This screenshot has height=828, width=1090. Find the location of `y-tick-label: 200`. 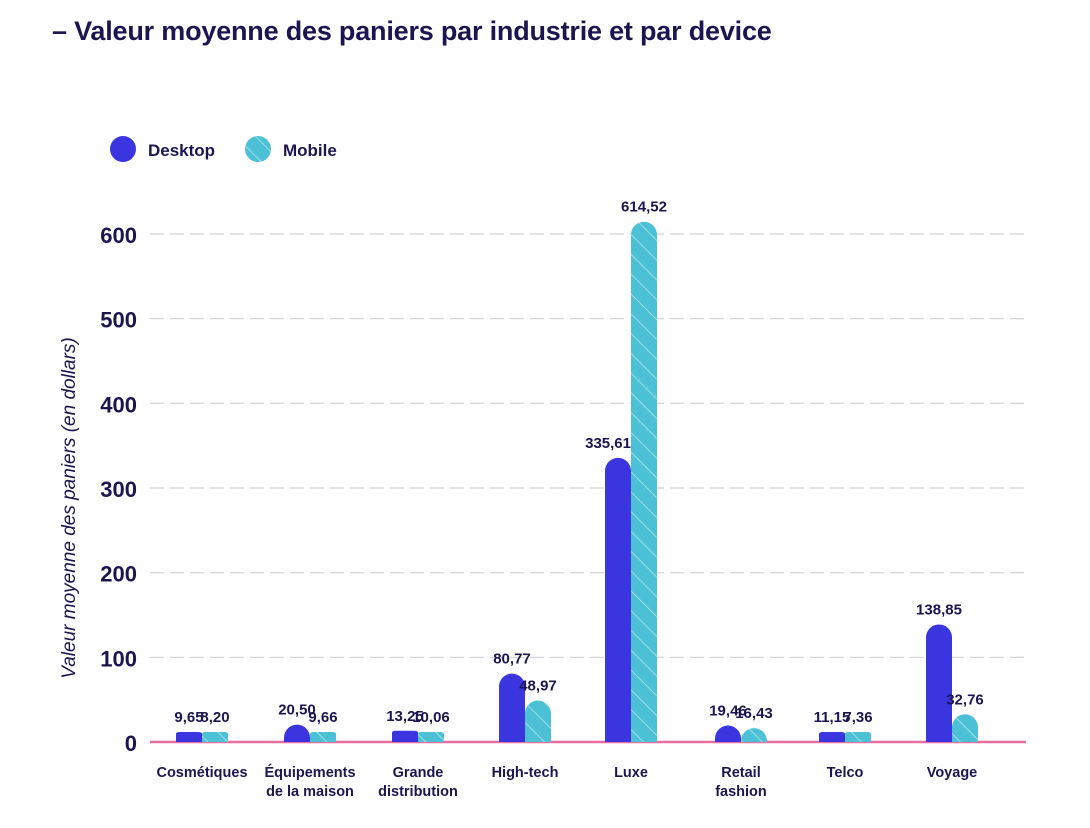

y-tick-label: 200 is located at coordinates (118, 574).